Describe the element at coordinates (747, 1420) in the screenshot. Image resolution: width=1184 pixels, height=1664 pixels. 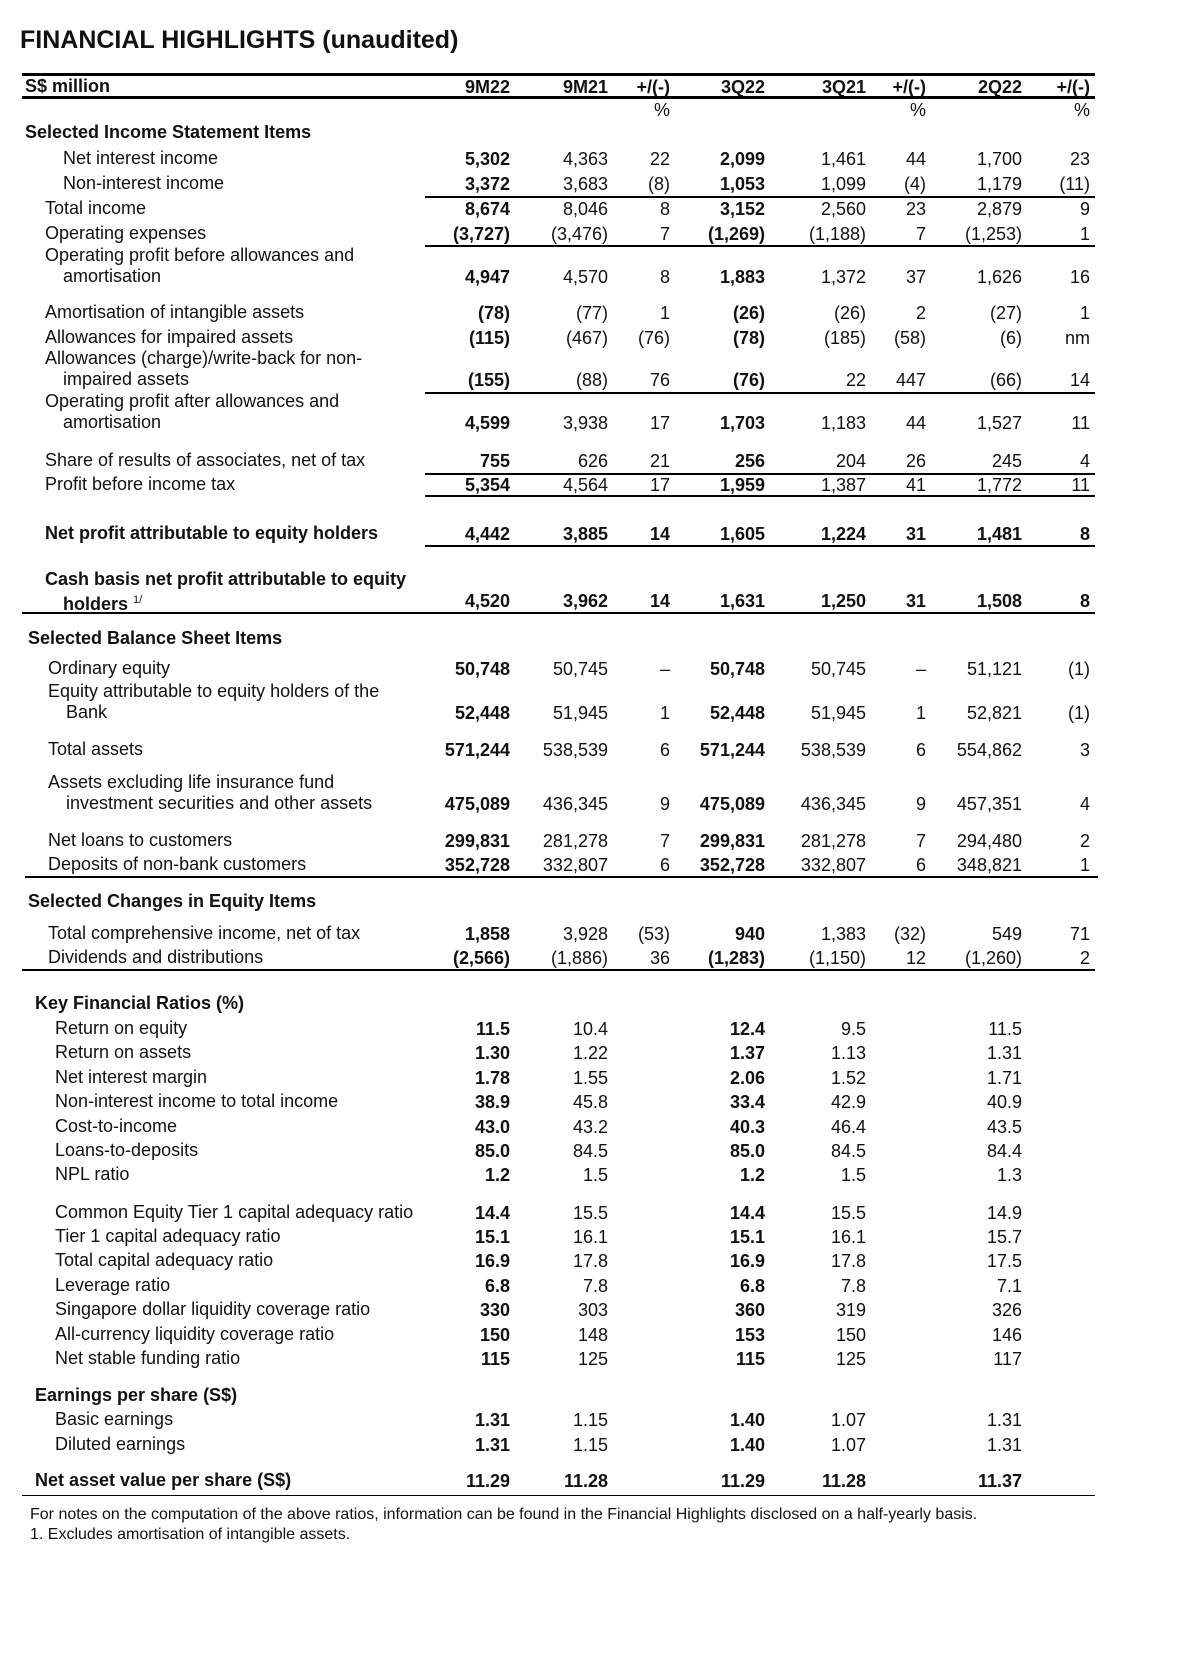
I see `cell-value: 1.40` at that location.